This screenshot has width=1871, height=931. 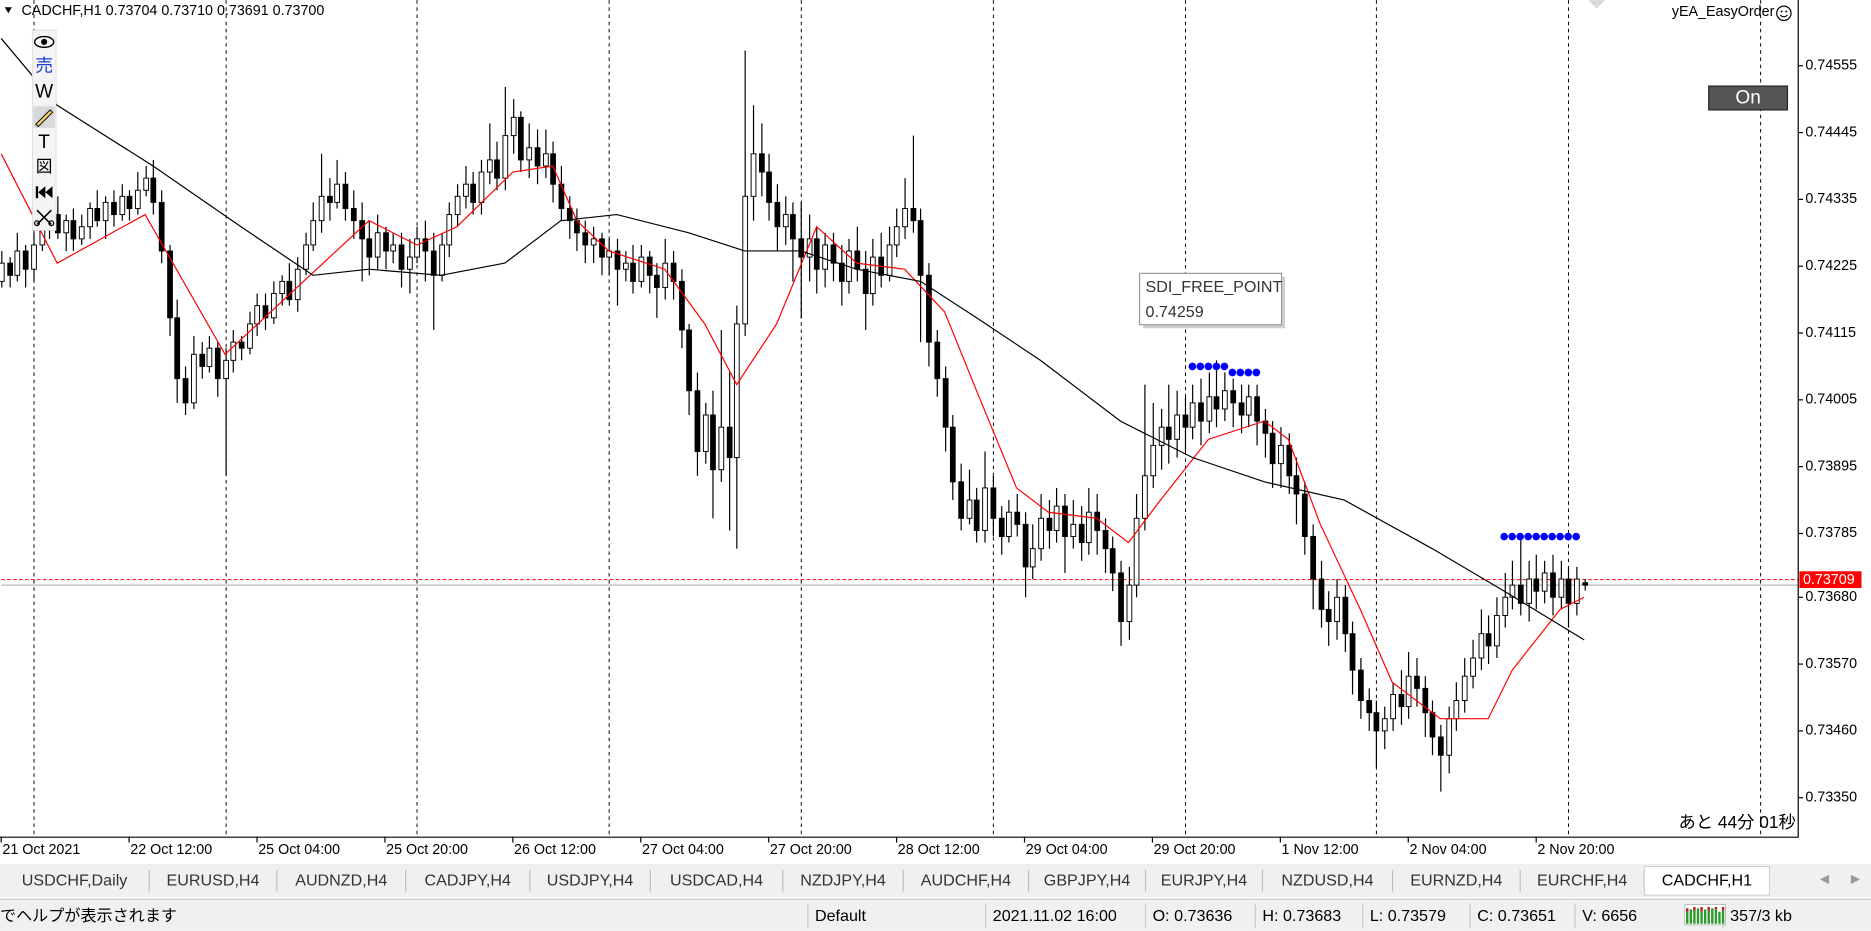 What do you see at coordinates (1784, 13) in the screenshot?
I see `expert-smiley` at bounding box center [1784, 13].